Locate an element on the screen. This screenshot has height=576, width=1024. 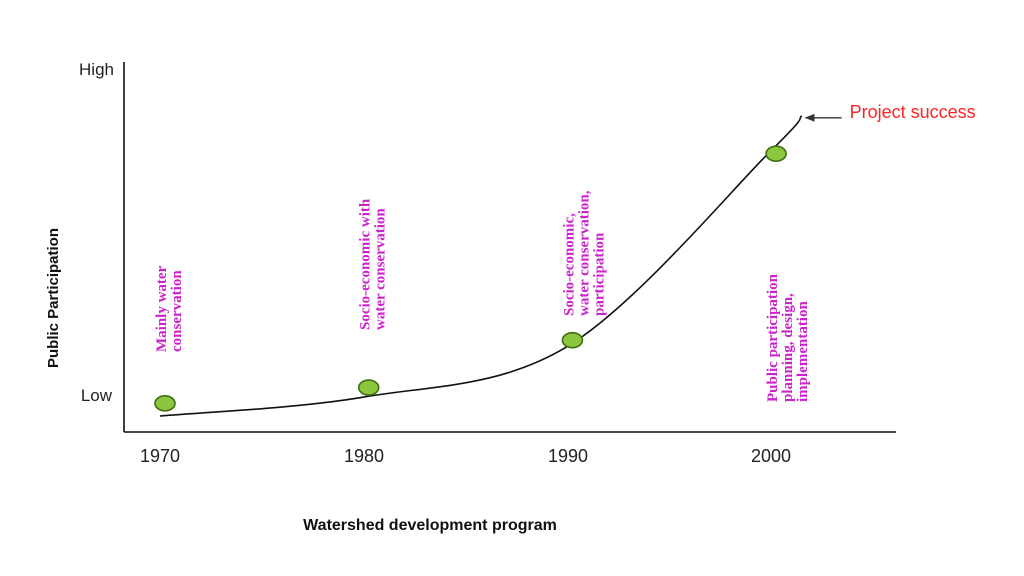
milestone-marker-2000 is located at coordinates (776, 154).